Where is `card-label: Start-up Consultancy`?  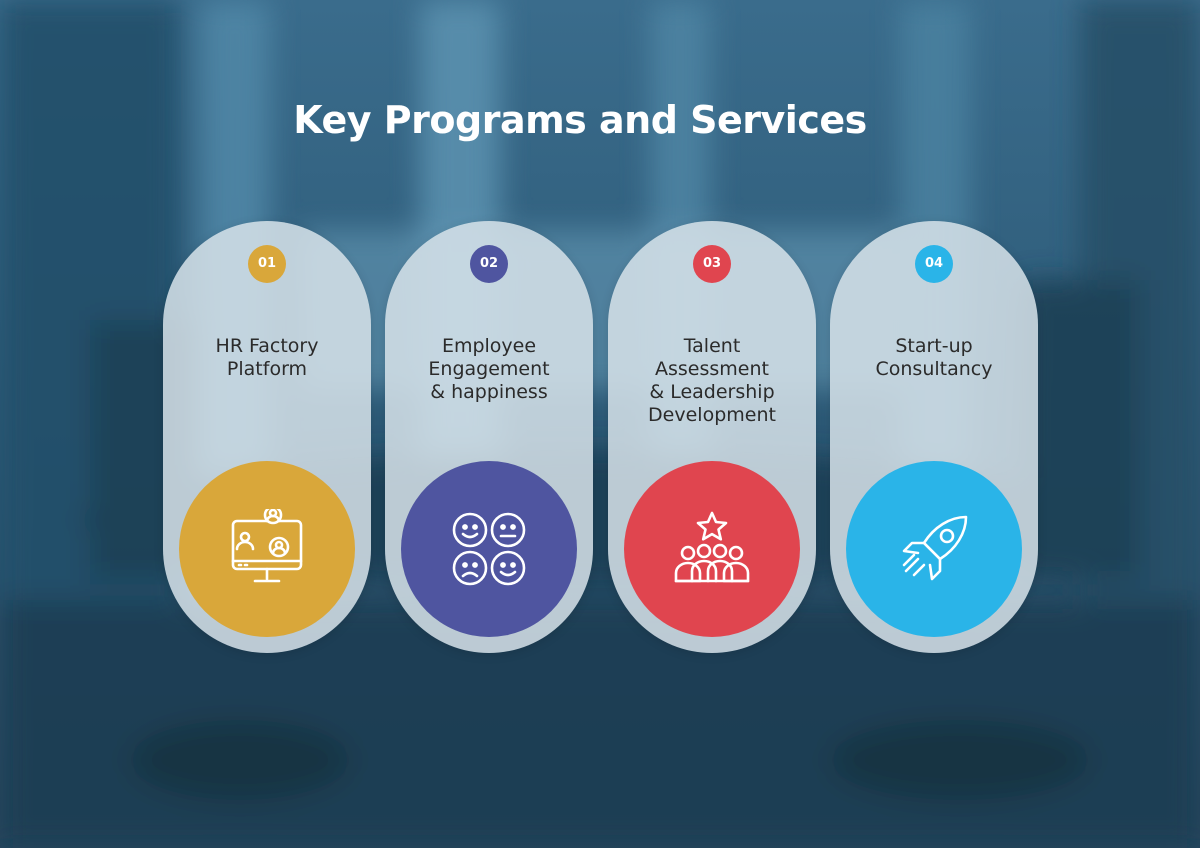 card-label: Start-up Consultancy is located at coordinates (934, 357).